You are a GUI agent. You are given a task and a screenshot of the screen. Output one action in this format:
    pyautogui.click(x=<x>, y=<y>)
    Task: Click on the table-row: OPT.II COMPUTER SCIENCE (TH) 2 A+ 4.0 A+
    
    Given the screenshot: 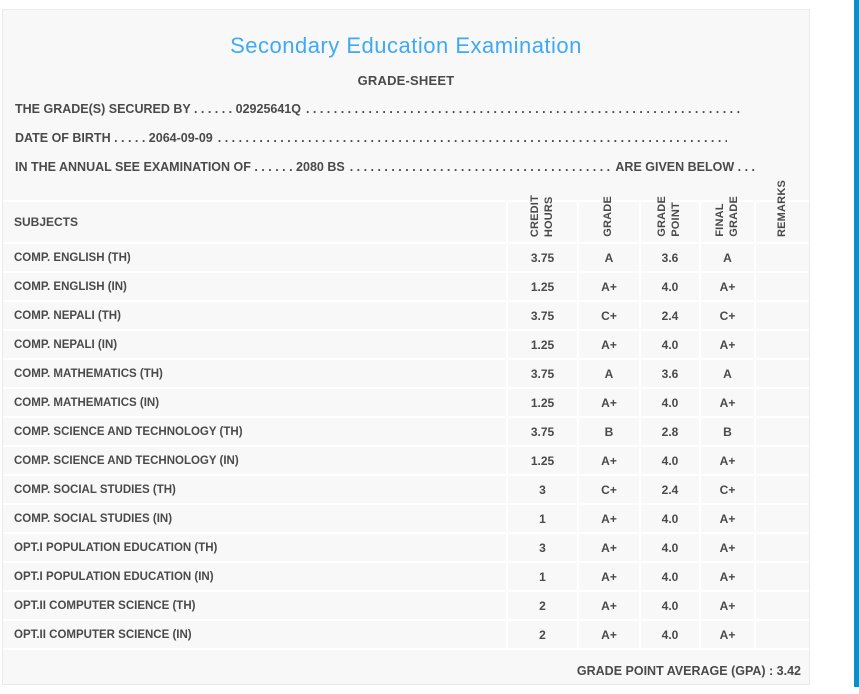 What is the action you would take?
    pyautogui.click(x=406, y=604)
    